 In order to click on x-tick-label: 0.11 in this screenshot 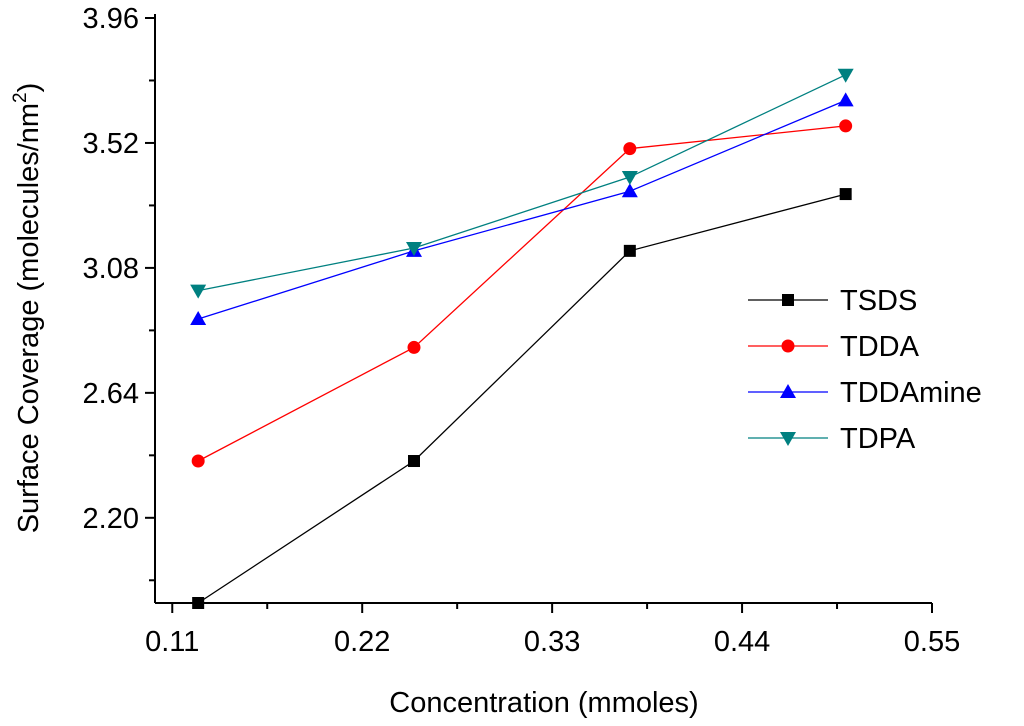, I will do `click(172, 642)`.